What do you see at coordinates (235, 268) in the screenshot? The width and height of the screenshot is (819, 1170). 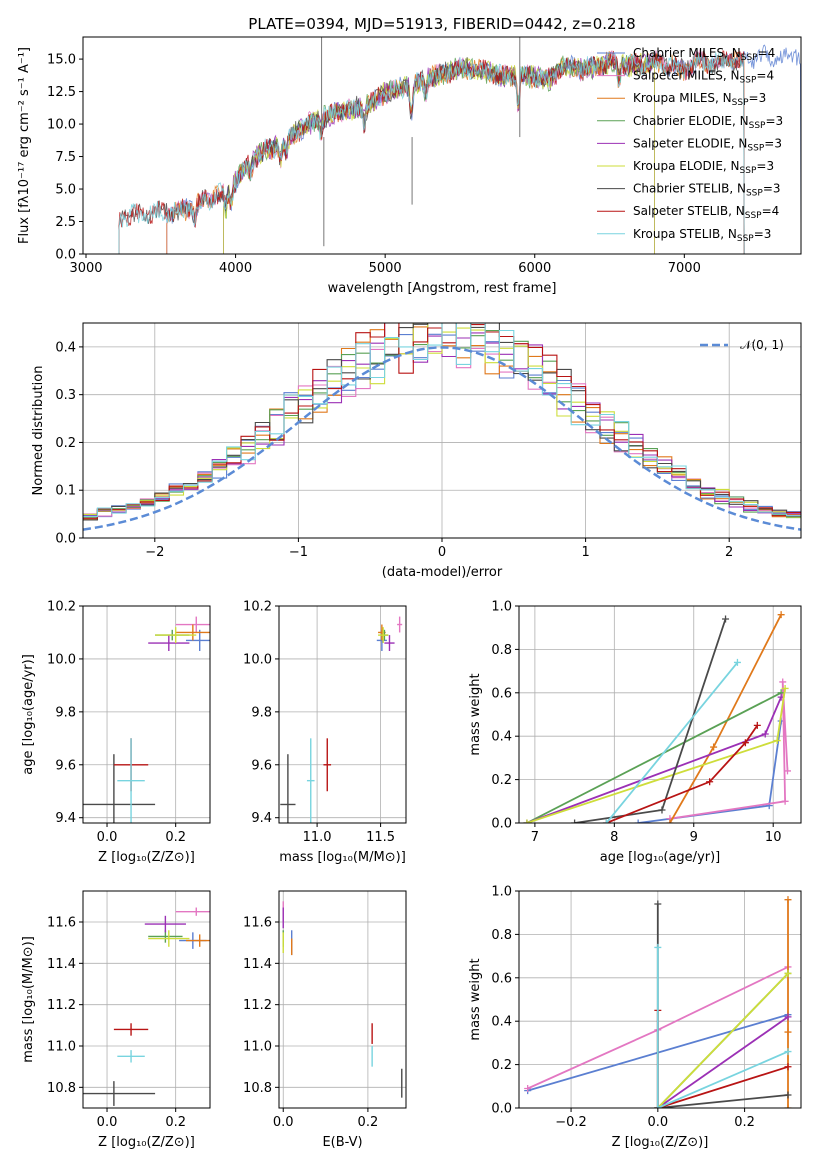 I see `x-tick-label: 4000` at bounding box center [235, 268].